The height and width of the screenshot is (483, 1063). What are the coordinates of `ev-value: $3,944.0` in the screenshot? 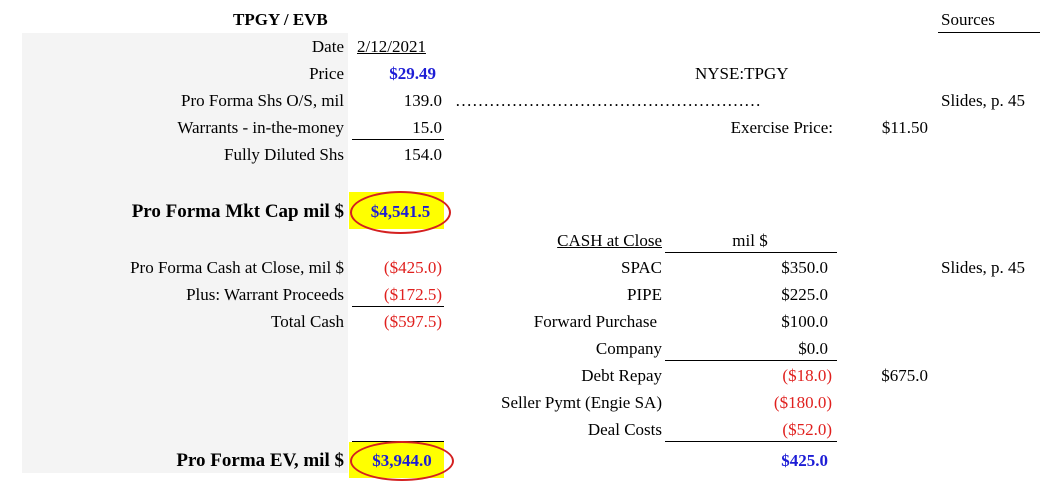 It's located at (402, 460).